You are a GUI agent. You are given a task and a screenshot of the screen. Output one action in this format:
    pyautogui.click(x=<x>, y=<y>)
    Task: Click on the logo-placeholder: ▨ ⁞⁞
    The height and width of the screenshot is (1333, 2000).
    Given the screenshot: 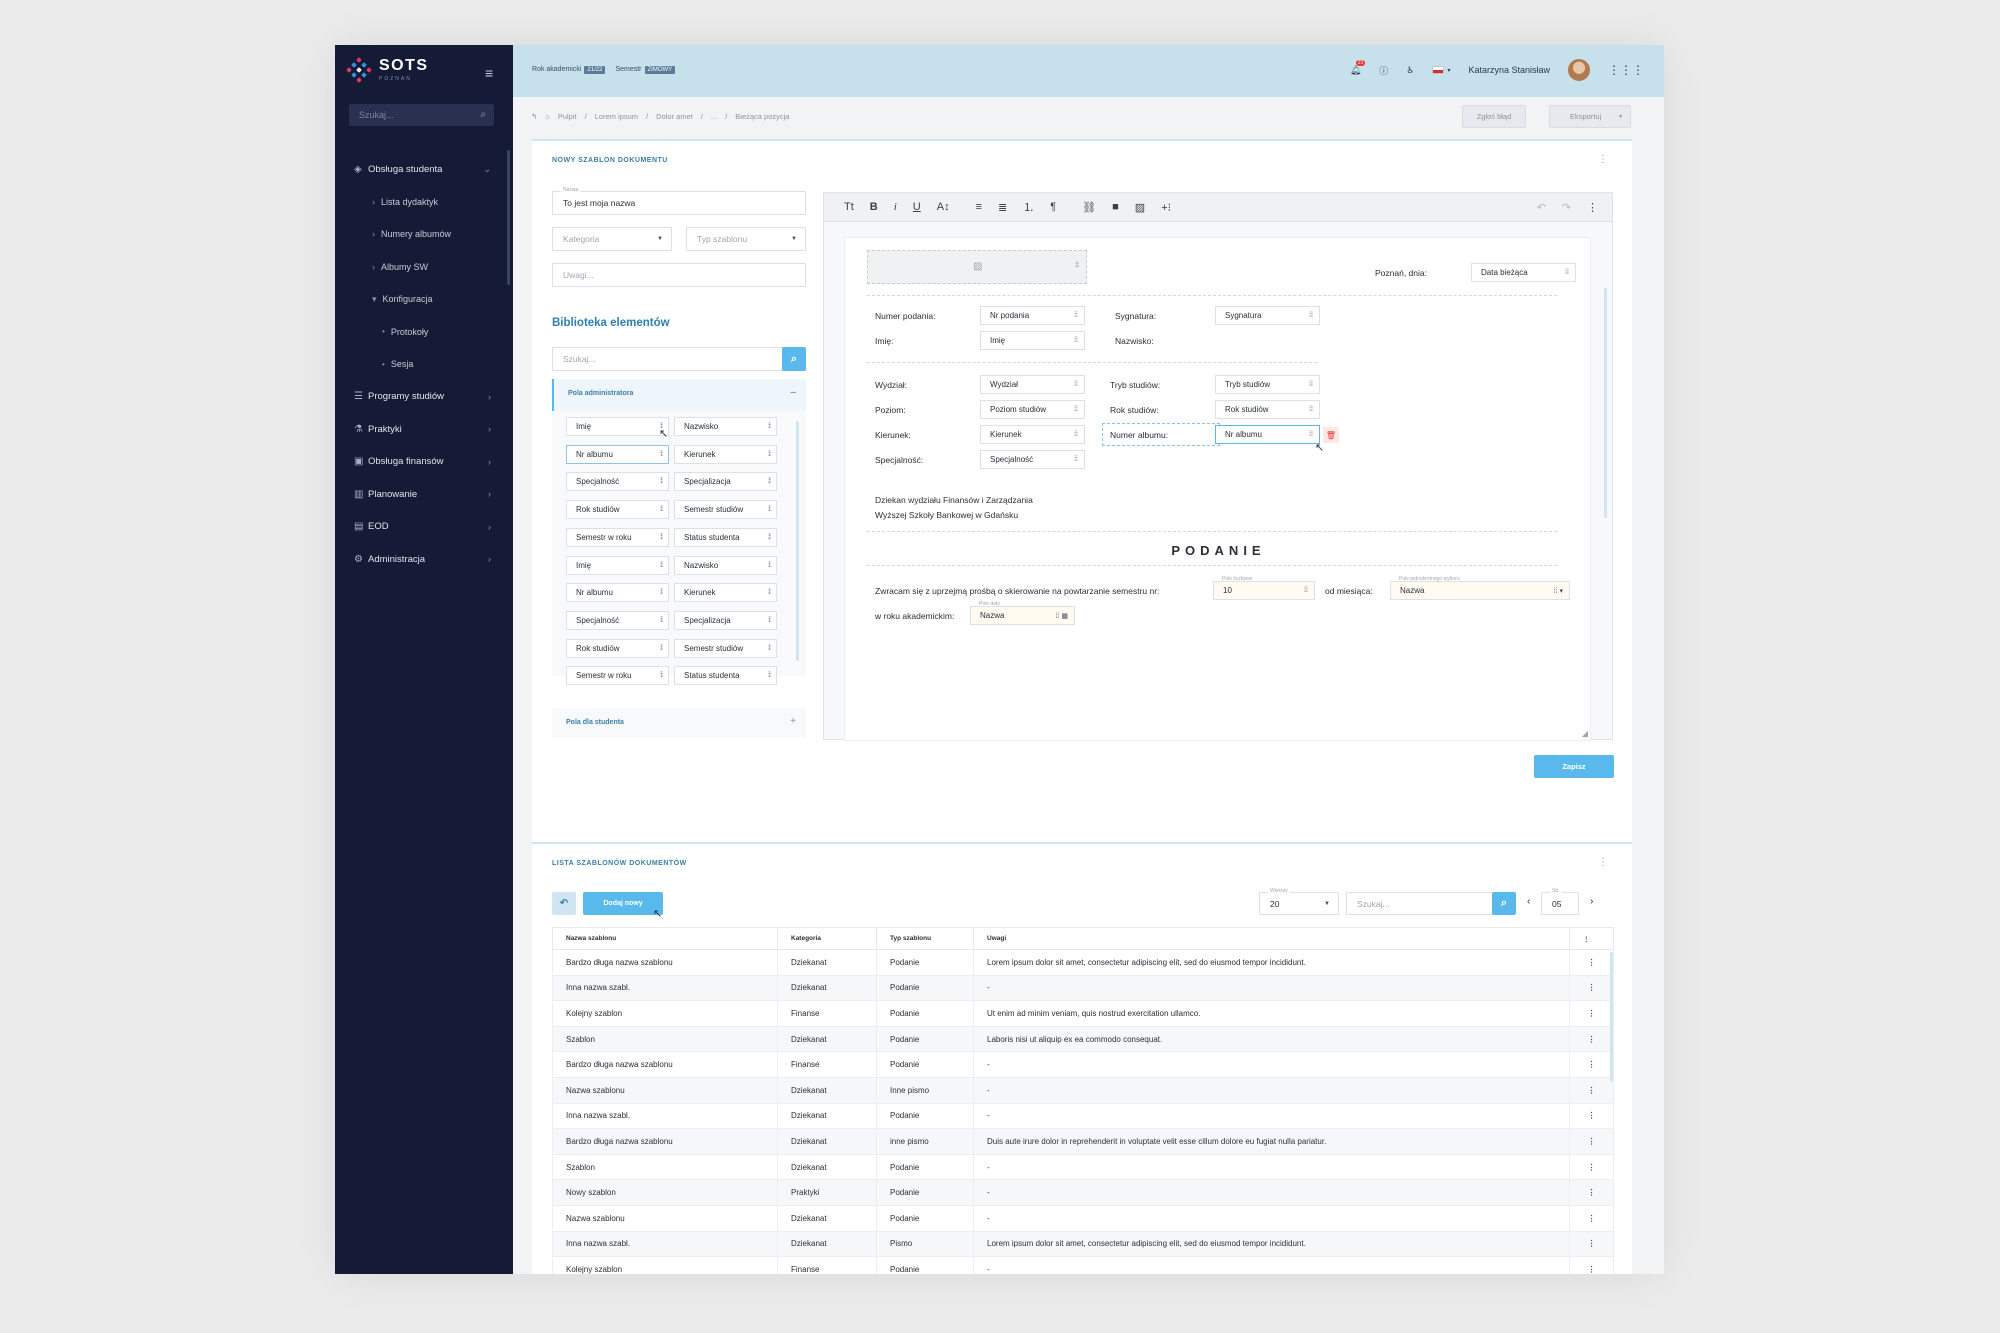 What is the action you would take?
    pyautogui.click(x=977, y=267)
    